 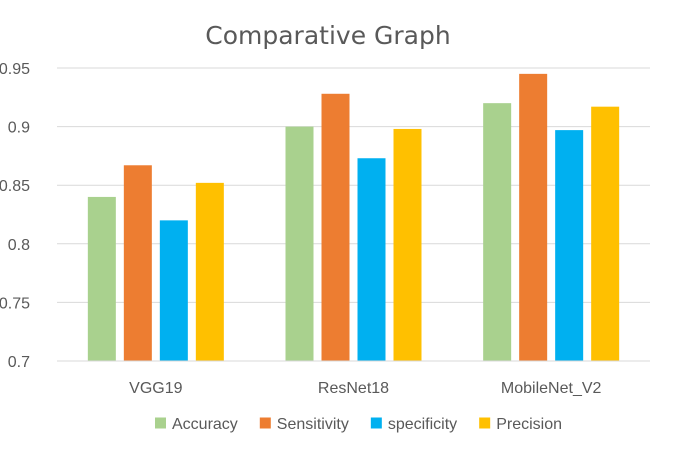 What do you see at coordinates (137, 263) in the screenshot?
I see `bar-sensitivity-vgg19` at bounding box center [137, 263].